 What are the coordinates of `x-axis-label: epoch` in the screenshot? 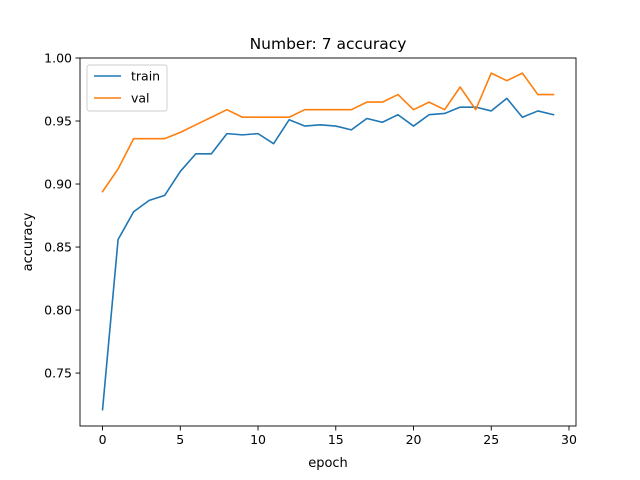 It's located at (328, 463).